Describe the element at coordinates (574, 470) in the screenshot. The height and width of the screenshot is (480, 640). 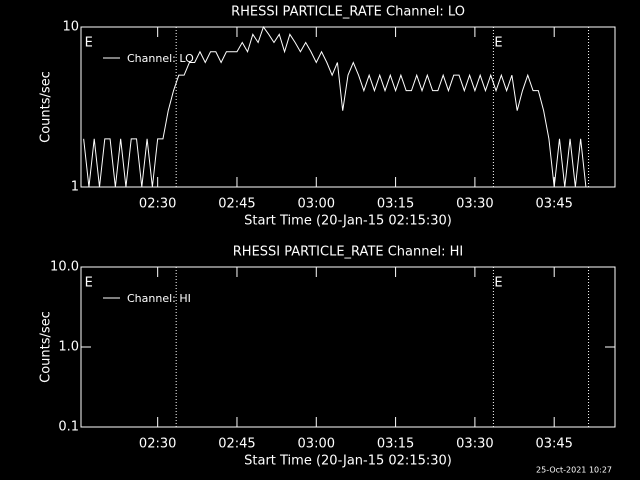
I see `footer: 25-Oct-2021 10:27` at that location.